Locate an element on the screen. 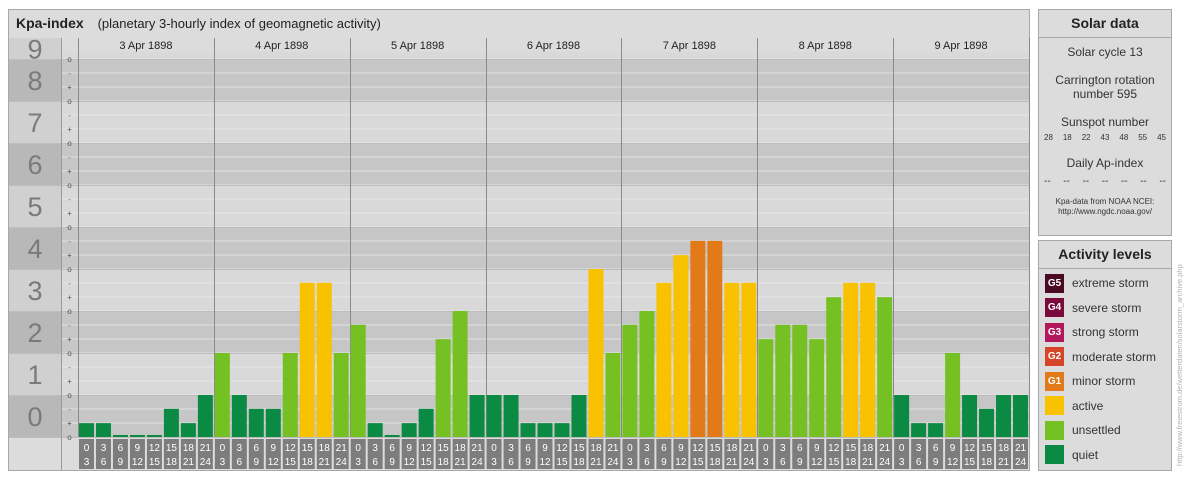 Image resolution: width=1184 pixels, height=480 pixels. legend-label: minor storm is located at coordinates (1104, 381).